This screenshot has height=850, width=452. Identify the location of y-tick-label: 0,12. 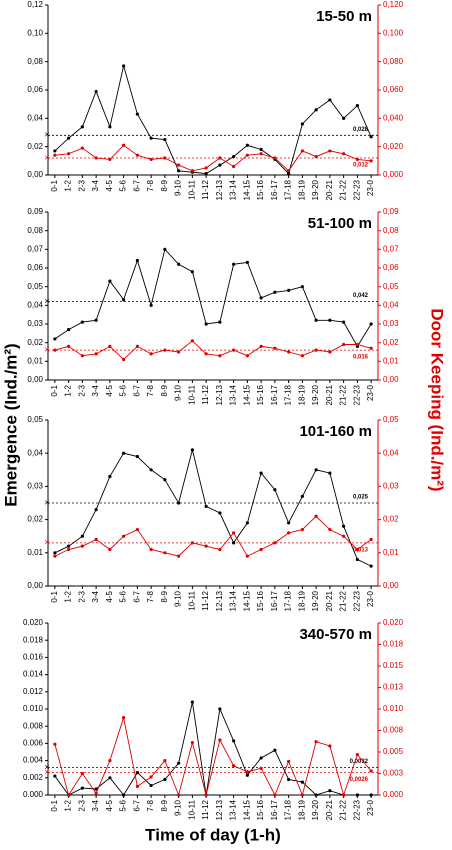
(35, 4).